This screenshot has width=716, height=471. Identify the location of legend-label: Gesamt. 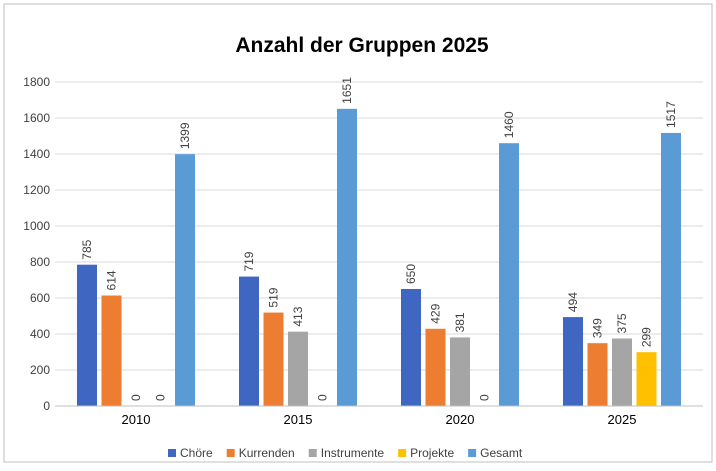
(501, 453).